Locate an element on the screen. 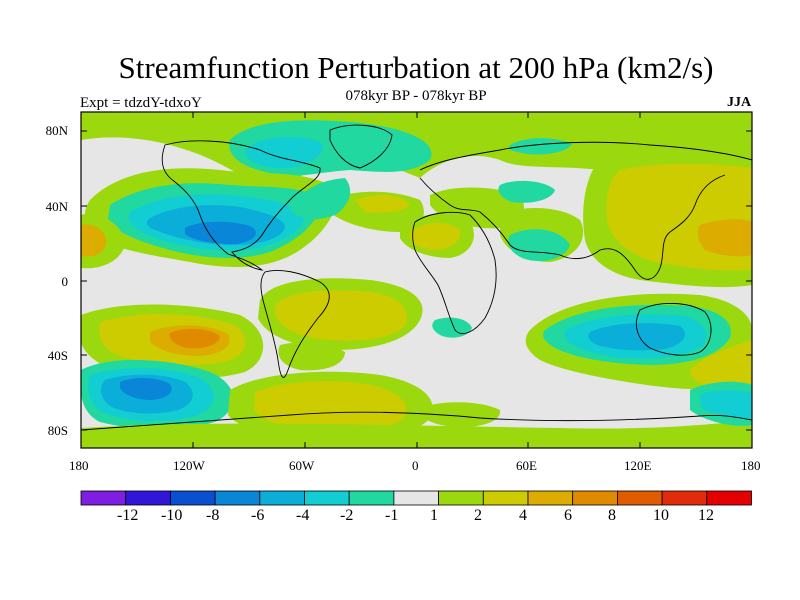 The image size is (800, 600). lon-label-180w: 180 is located at coordinates (79, 465).